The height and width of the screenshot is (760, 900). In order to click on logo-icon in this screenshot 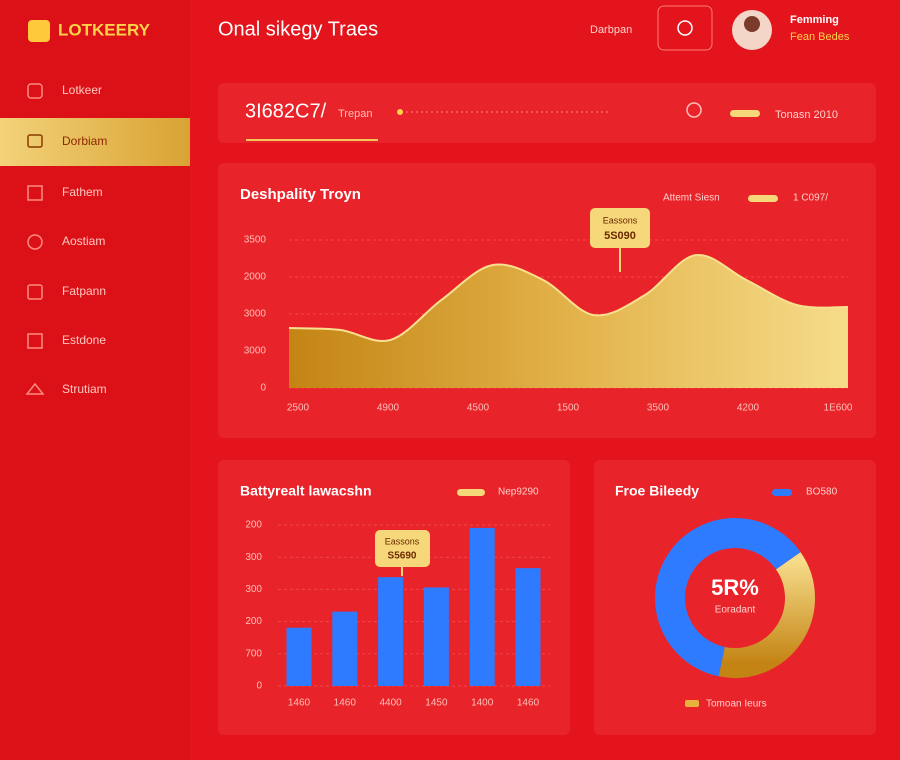, I will do `click(39, 31)`.